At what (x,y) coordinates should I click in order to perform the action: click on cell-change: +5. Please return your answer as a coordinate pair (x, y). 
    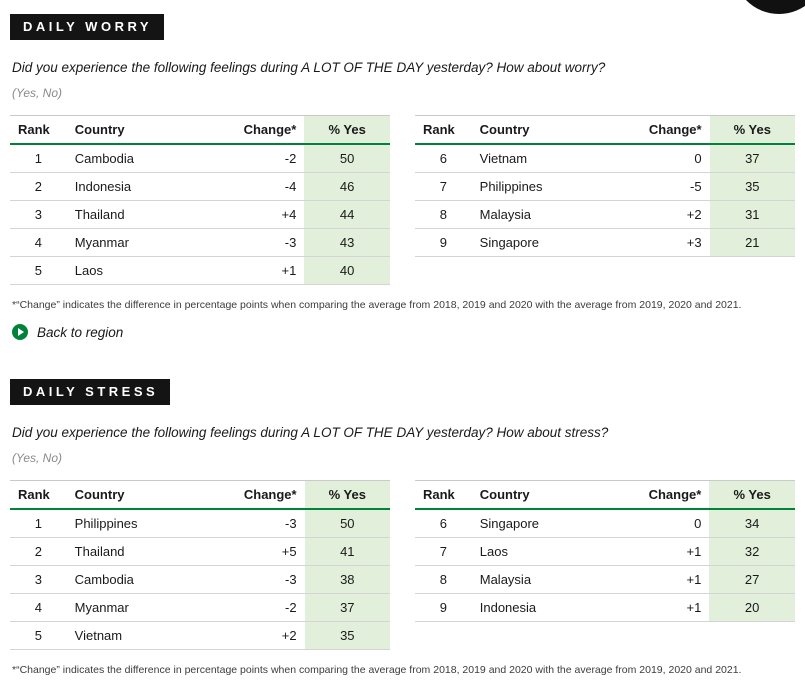
    Looking at the image, I should click on (256, 551).